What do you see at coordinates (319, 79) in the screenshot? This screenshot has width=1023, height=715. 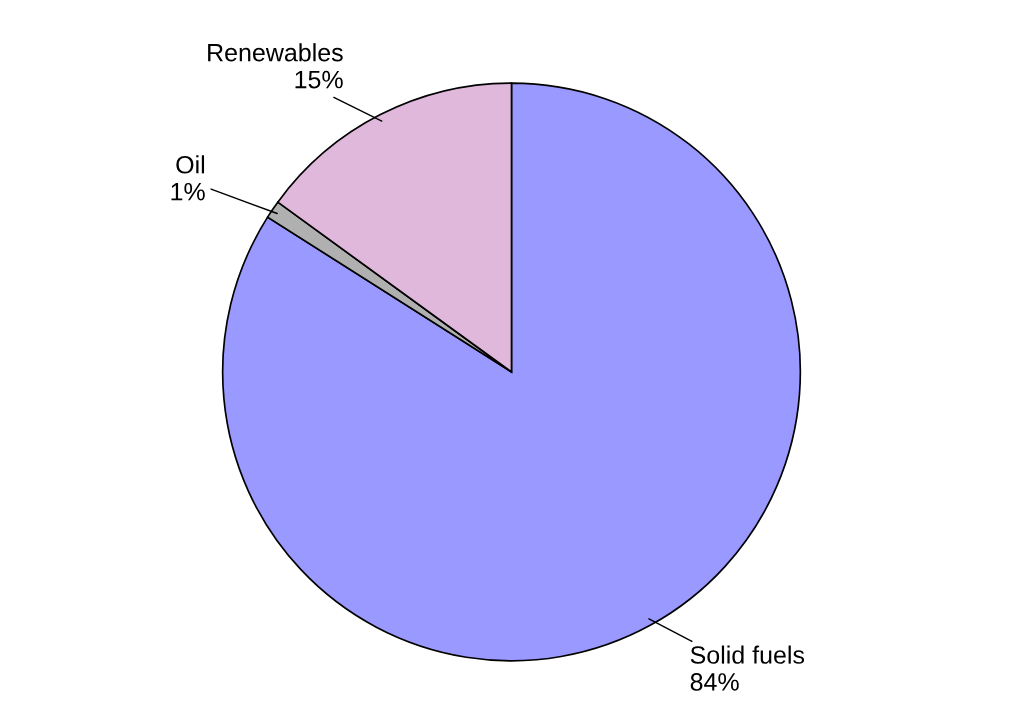 I see `data-label: 15%` at bounding box center [319, 79].